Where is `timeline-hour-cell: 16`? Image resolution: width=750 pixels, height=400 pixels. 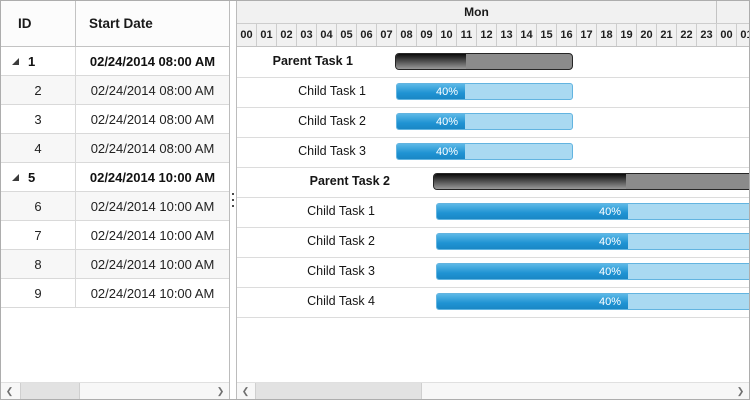 timeline-hour-cell: 16 is located at coordinates (567, 35).